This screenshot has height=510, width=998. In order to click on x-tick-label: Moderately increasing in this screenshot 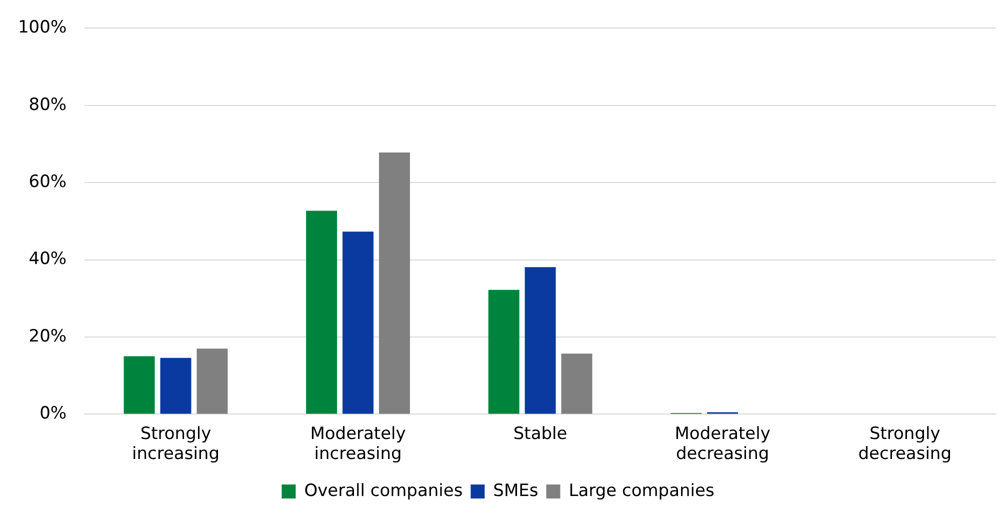, I will do `click(358, 444)`.